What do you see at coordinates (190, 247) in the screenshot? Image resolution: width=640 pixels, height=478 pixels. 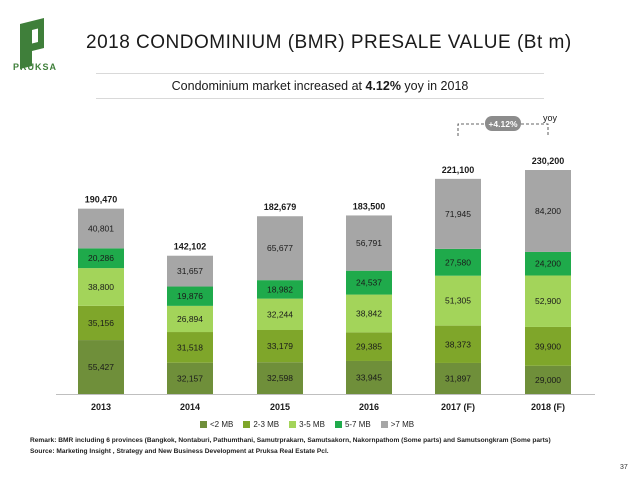 I see `total-label: 142,102` at bounding box center [190, 247].